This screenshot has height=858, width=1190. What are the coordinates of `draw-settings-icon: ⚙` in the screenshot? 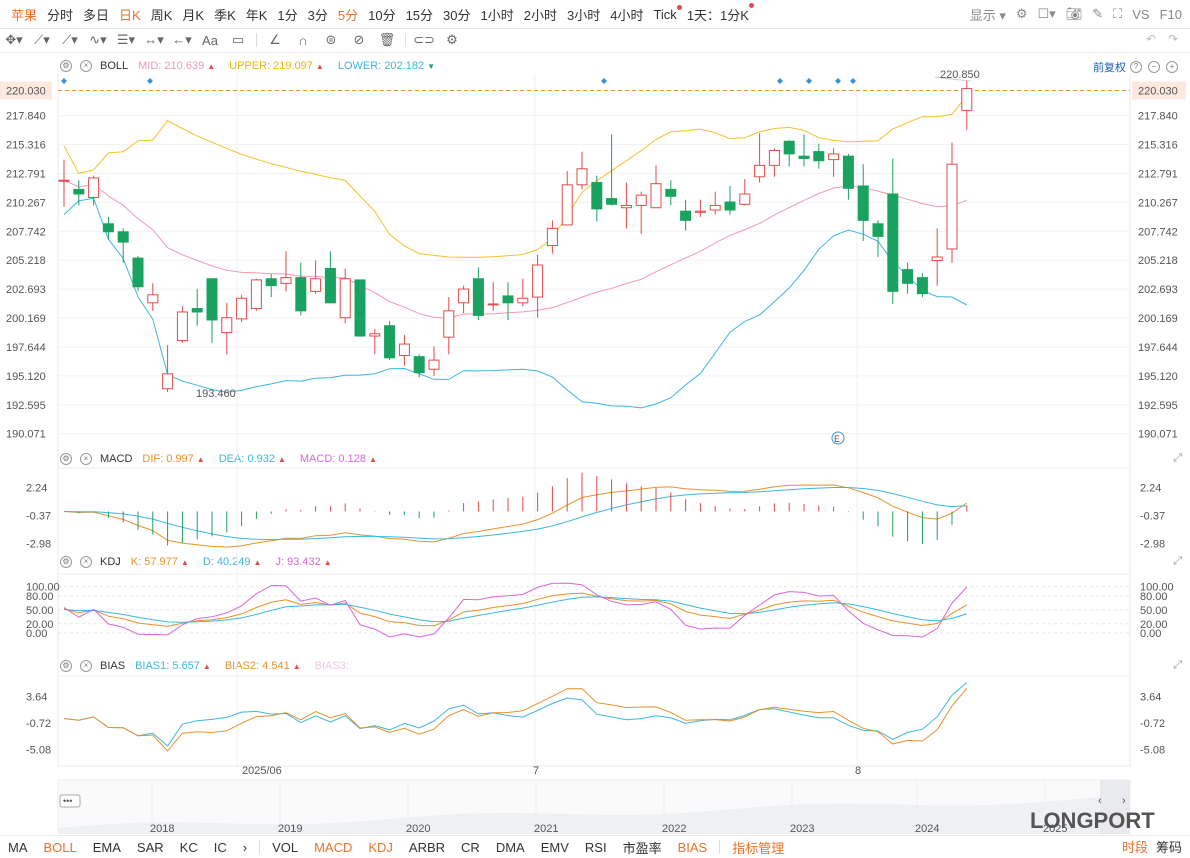 It's located at (452, 39).